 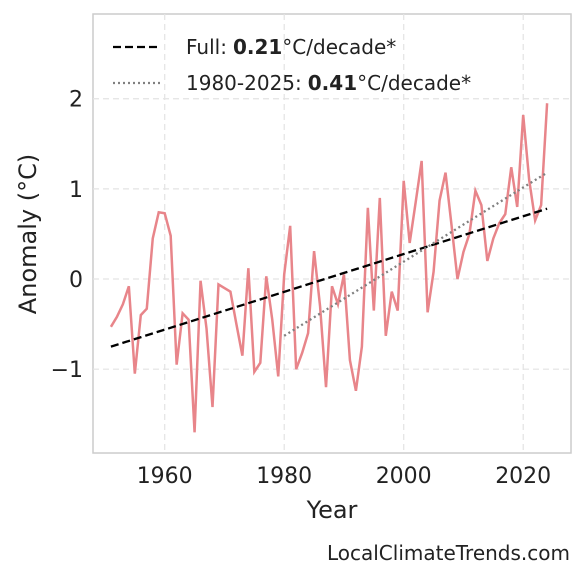 I want to click on legend-rate: 0.41, so click(x=332, y=83).